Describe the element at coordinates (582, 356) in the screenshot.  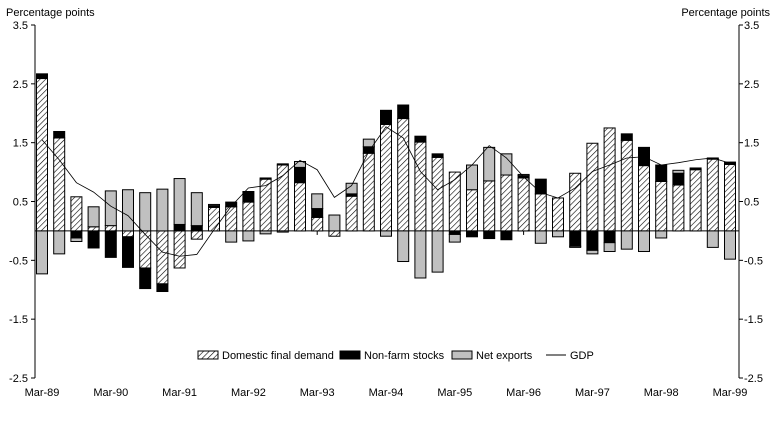
I see `legend-gdp-label: GDP` at that location.